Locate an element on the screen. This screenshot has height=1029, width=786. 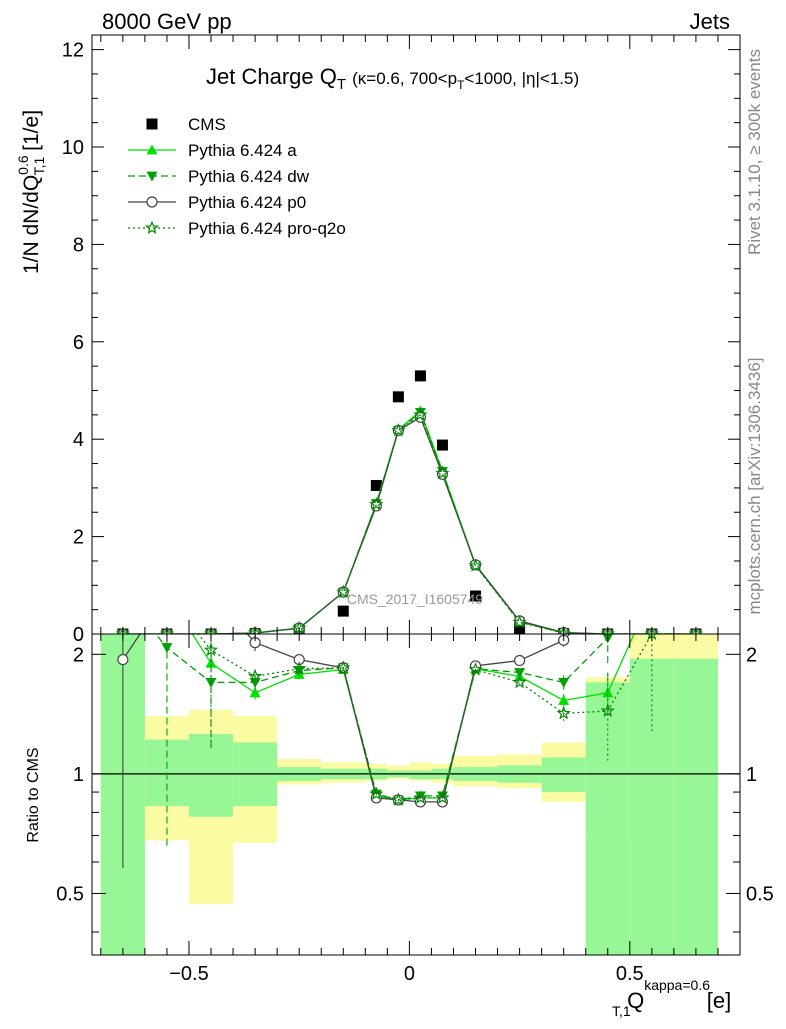
ratio-y-tick-label-right: 0.5 is located at coordinates (760, 894).